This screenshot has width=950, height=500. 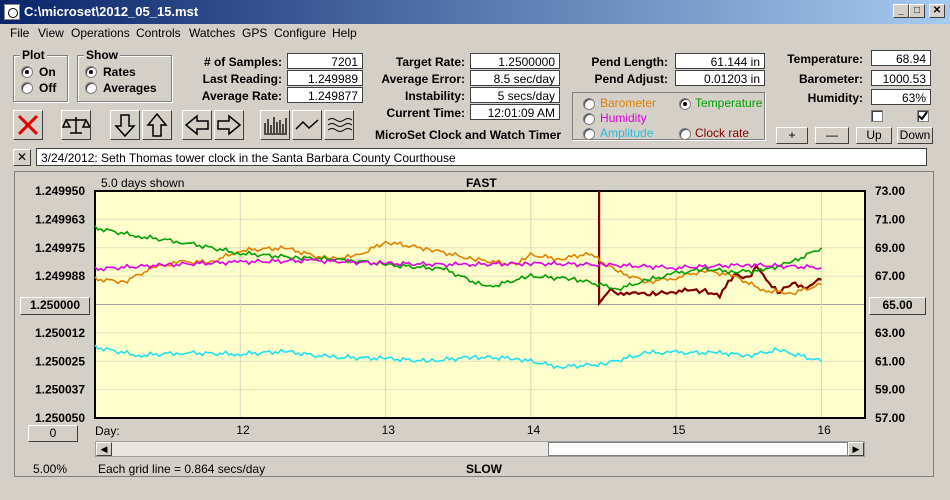 What do you see at coordinates (915, 135) in the screenshot?
I see `scale-down-button: Down` at bounding box center [915, 135].